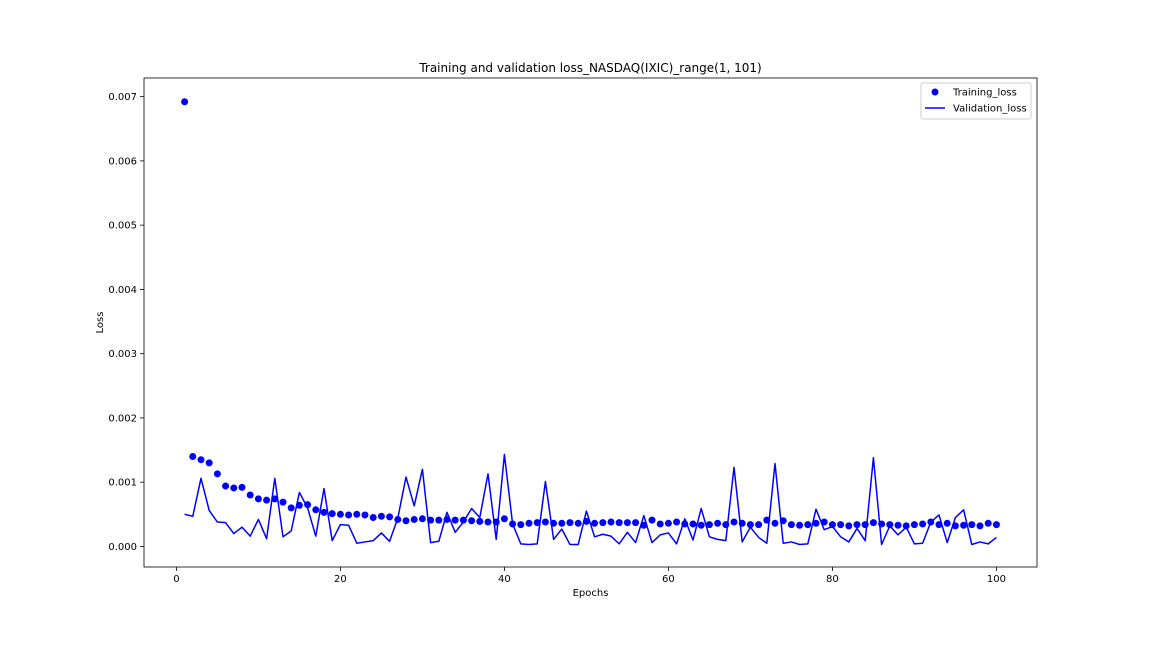  Describe the element at coordinates (122, 226) in the screenshot. I see `y-tick-label: 0.005` at that location.